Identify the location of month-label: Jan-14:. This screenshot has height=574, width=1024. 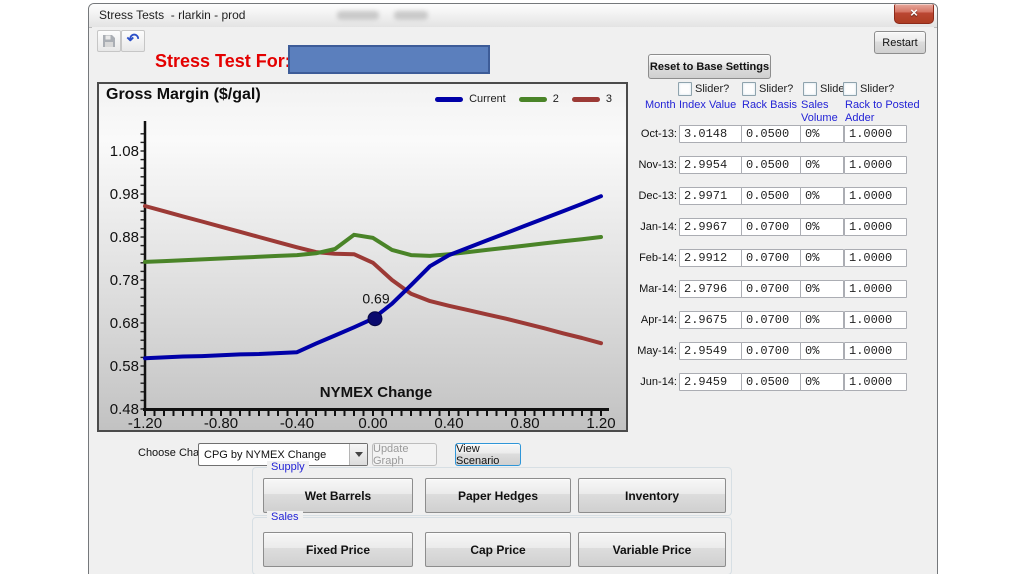
(658, 227).